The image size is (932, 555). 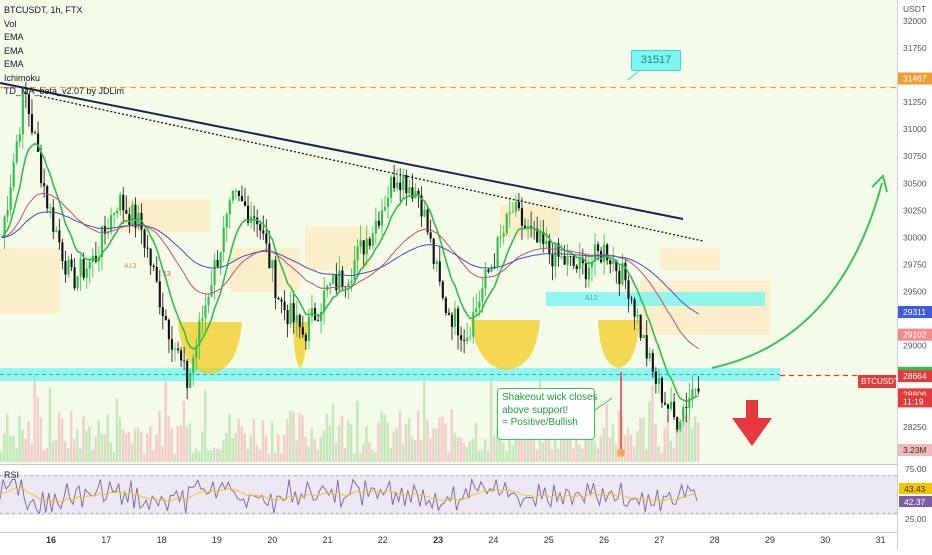 I want to click on rsi-tick-25: 25.00, so click(x=916, y=519).